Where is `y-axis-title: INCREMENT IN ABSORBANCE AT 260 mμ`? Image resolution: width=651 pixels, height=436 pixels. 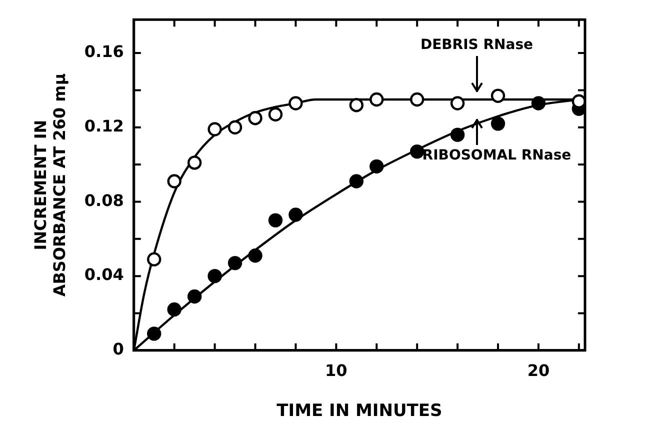
y-axis-title: INCREMENT IN ABSORBANCE AT 260 mμ is located at coordinates (49, 185).